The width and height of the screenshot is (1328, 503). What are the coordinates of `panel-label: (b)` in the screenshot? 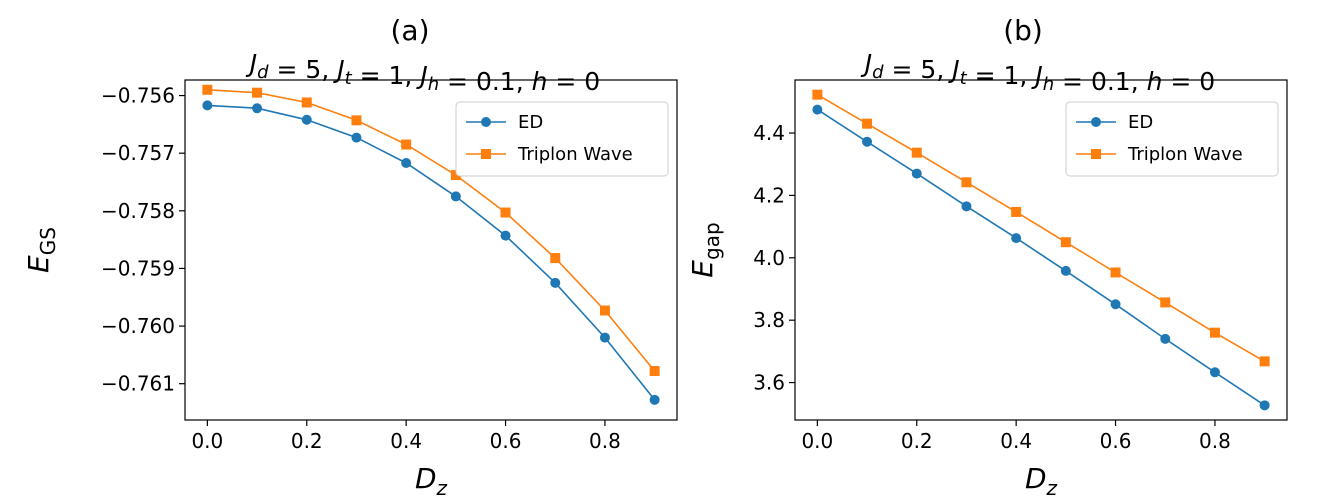 It's located at (1023, 30).